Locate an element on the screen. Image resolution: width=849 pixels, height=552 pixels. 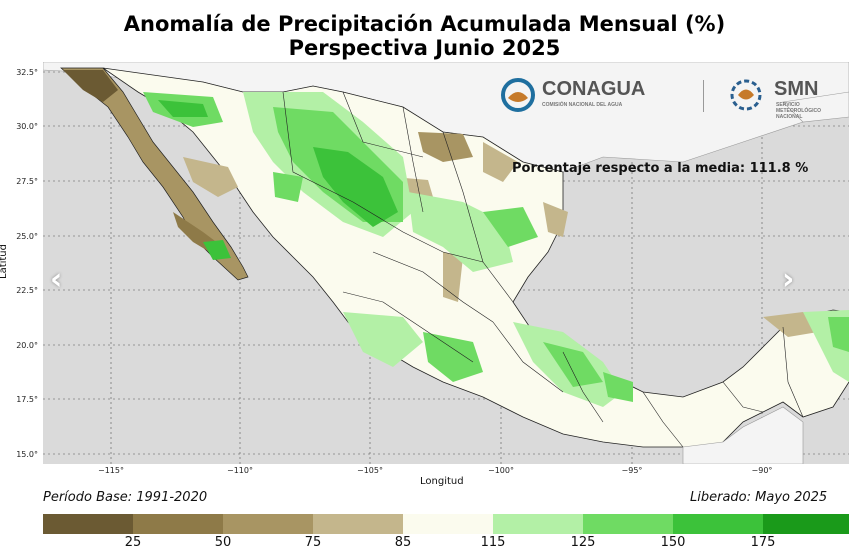
y-tick-label: 22.5° is located at coordinates (27, 290).